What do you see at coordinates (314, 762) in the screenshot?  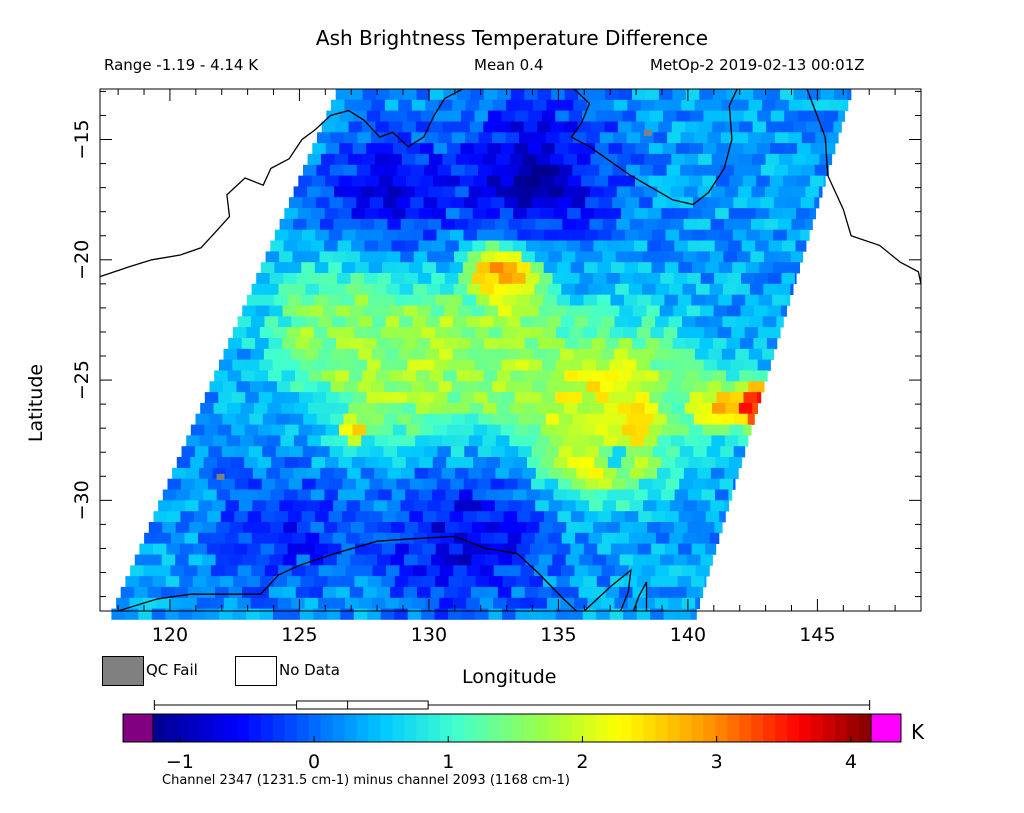 I see `colorbar-tick-label: 0` at bounding box center [314, 762].